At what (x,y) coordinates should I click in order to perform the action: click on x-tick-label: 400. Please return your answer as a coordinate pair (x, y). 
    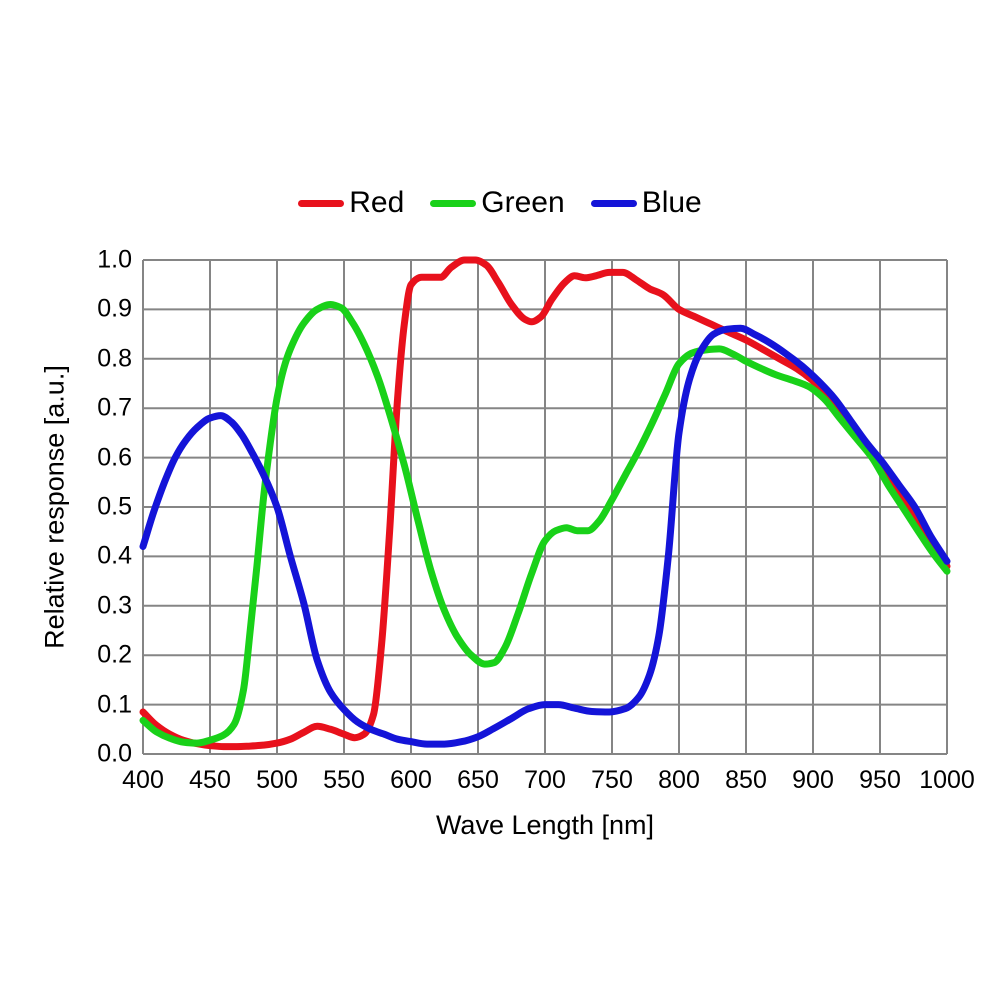
    Looking at the image, I should click on (143, 780).